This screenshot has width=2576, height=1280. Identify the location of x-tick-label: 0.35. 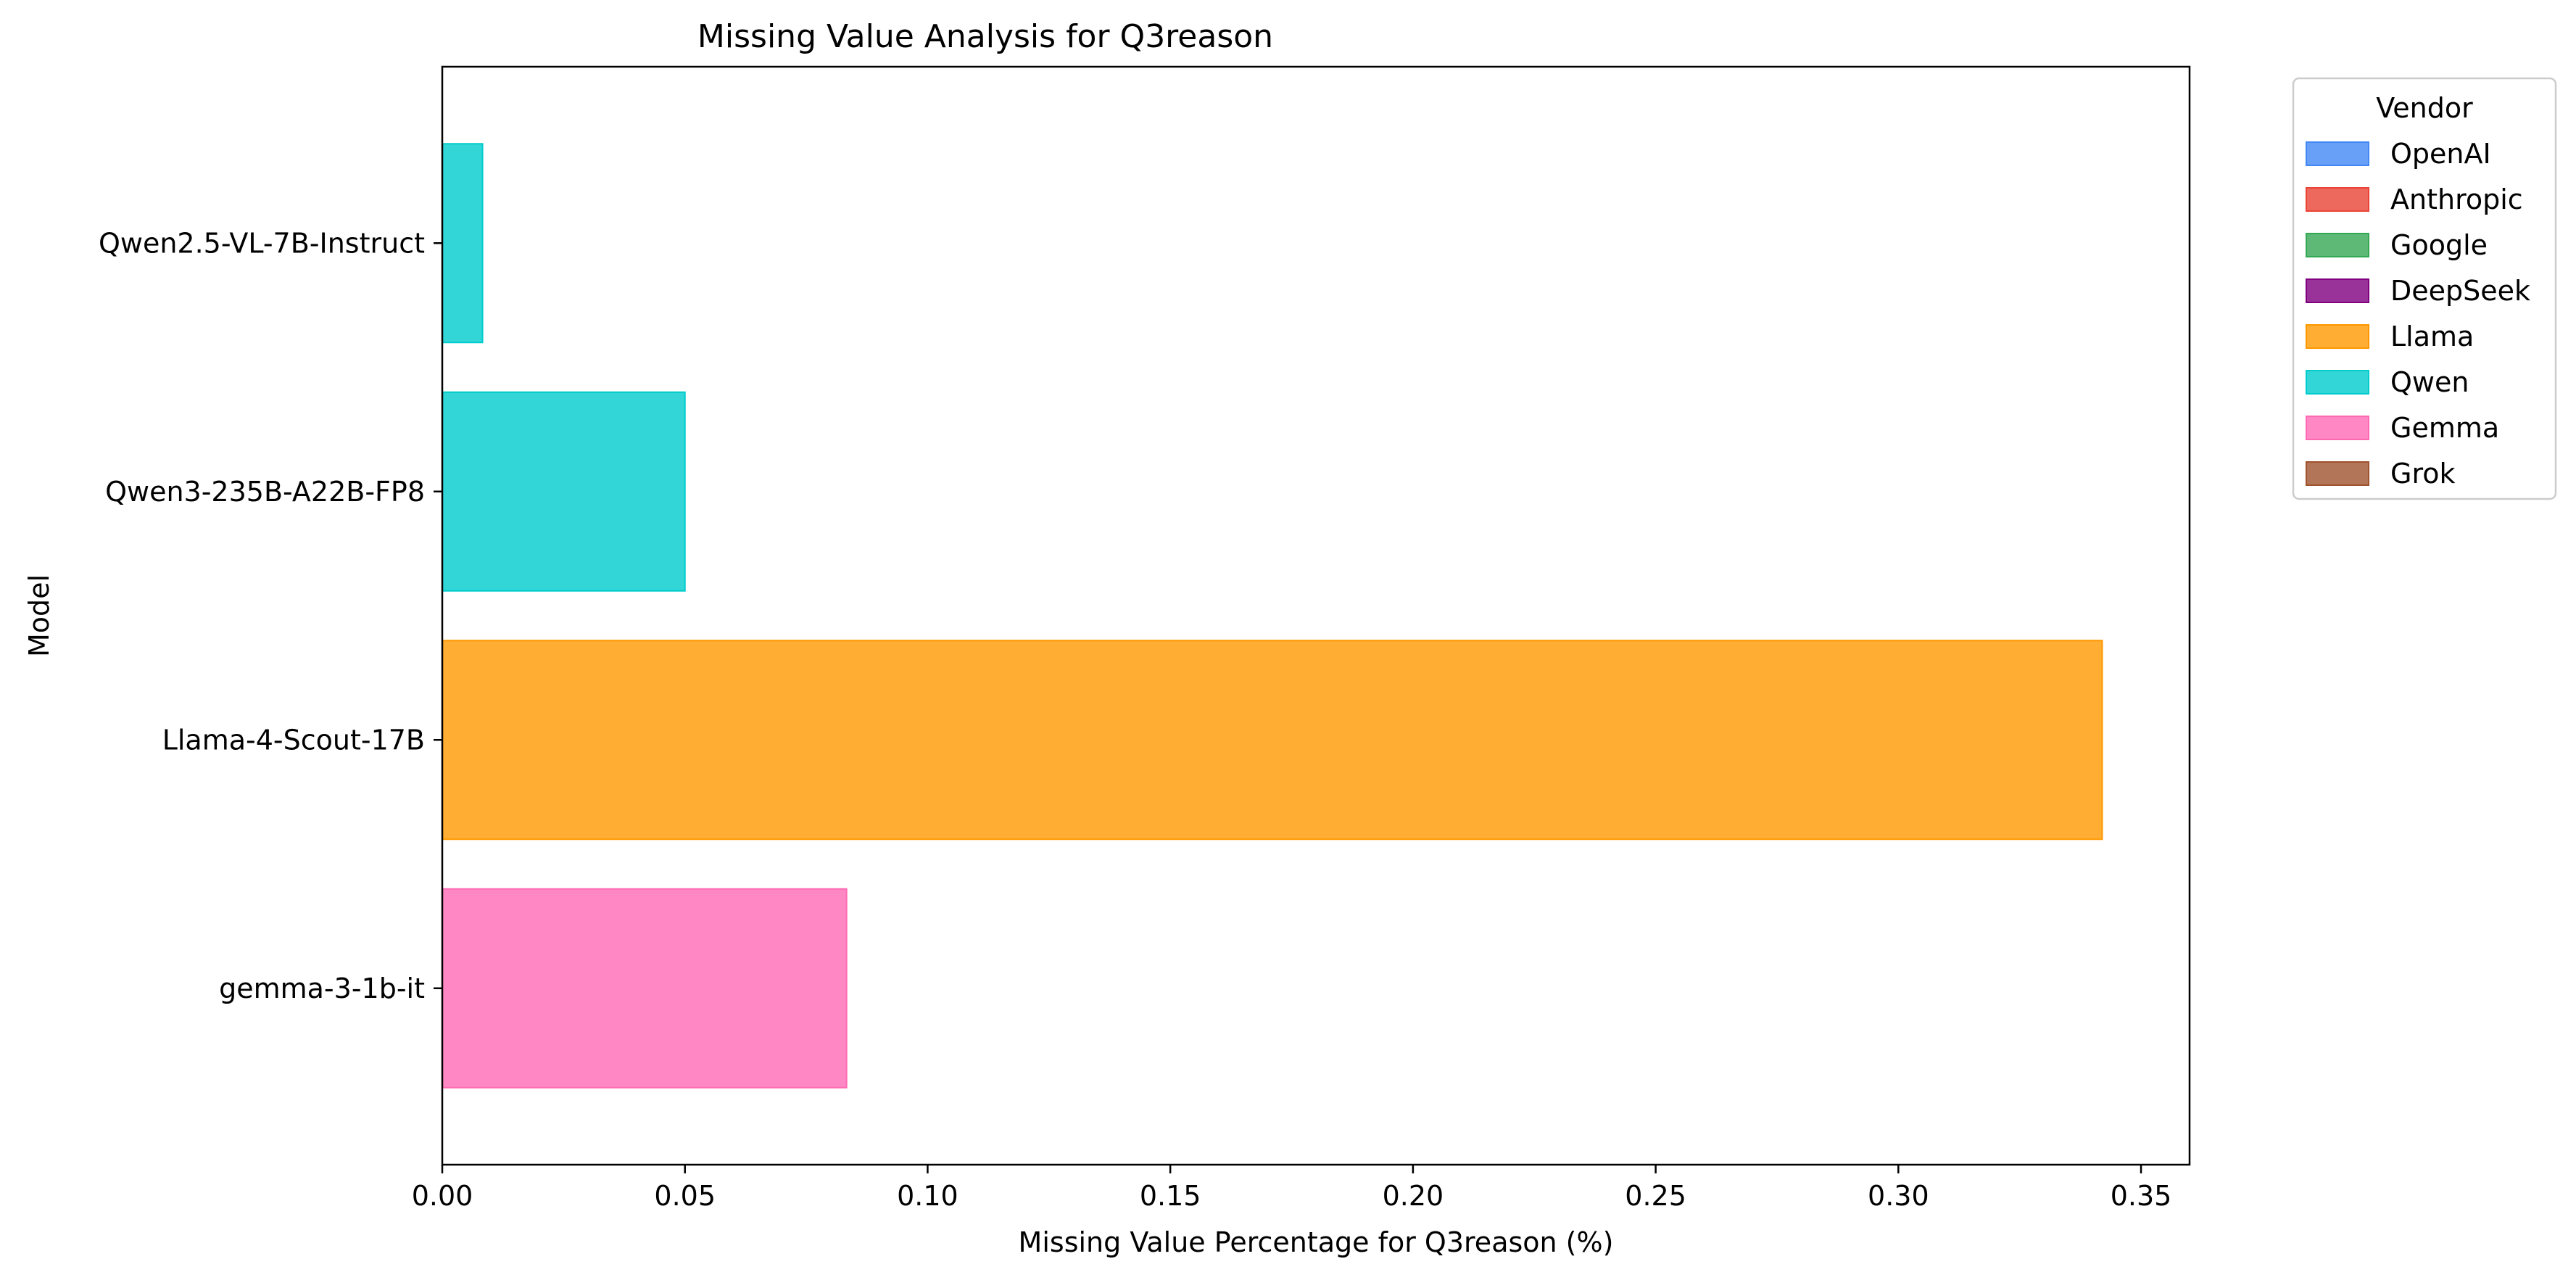
(2141, 1196).